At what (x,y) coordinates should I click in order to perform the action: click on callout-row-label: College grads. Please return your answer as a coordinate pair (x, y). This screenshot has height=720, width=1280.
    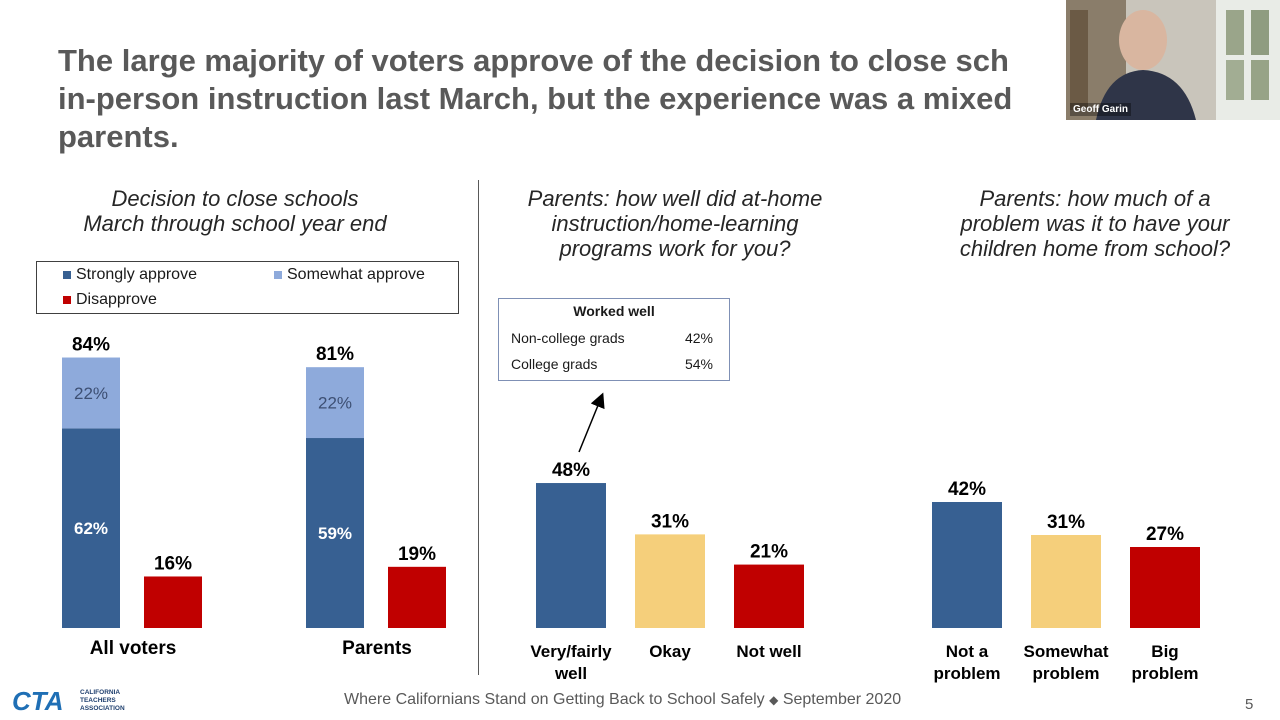
    Looking at the image, I should click on (554, 364).